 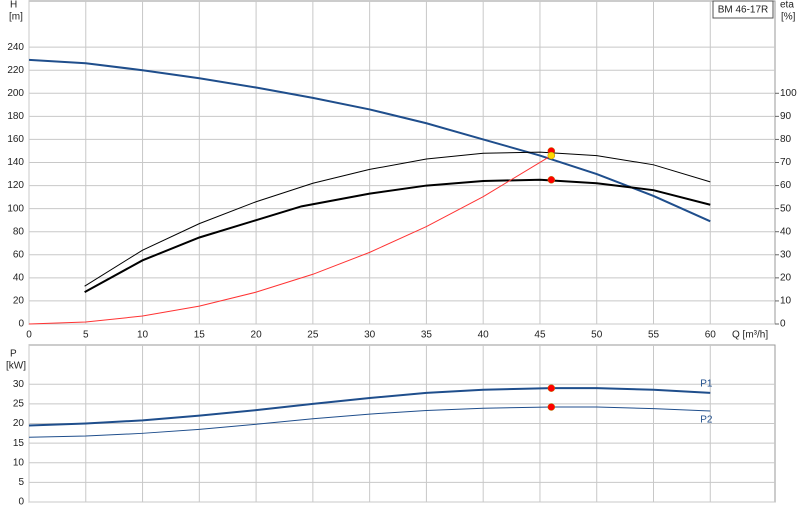 I want to click on y2-tick-label: 50, so click(x=786, y=208).